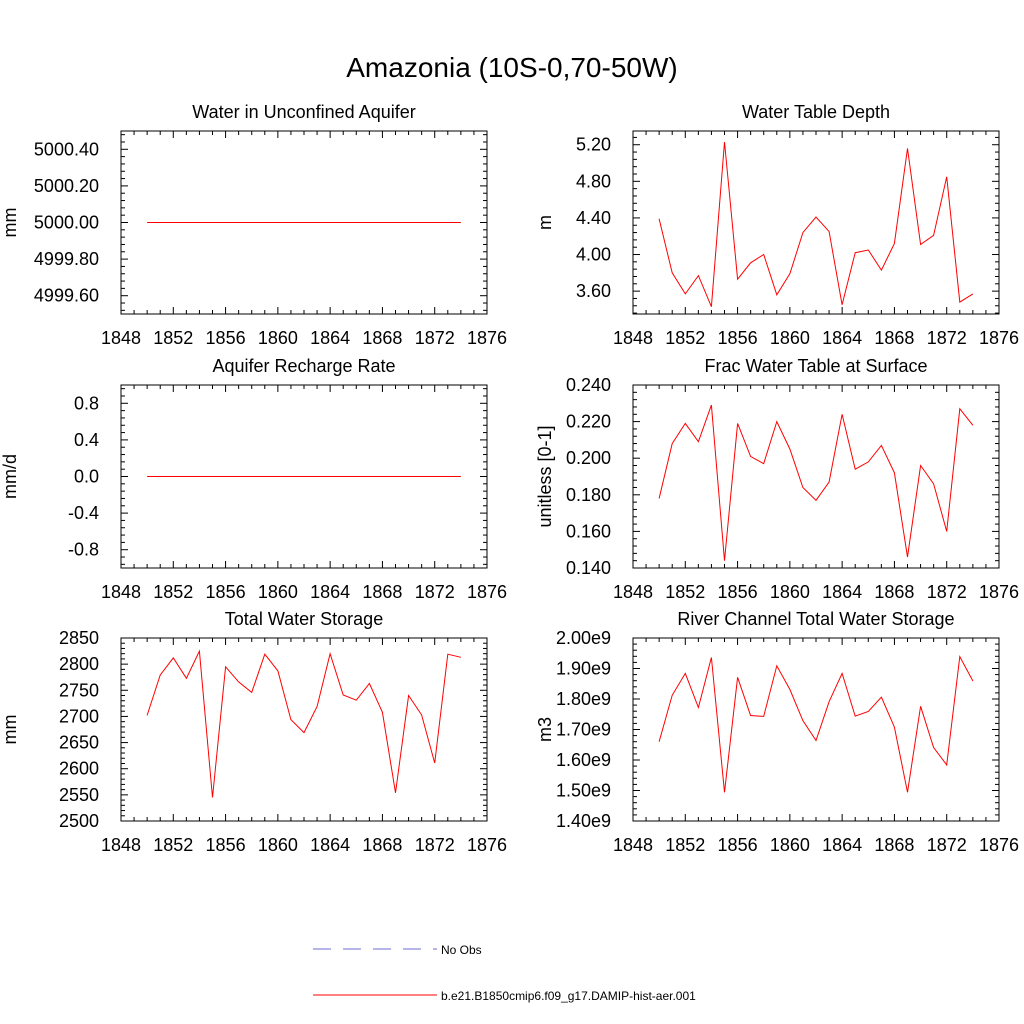 This screenshot has width=1024, height=1024. I want to click on panel-title: Aquifer Recharge Rate, so click(303, 366).